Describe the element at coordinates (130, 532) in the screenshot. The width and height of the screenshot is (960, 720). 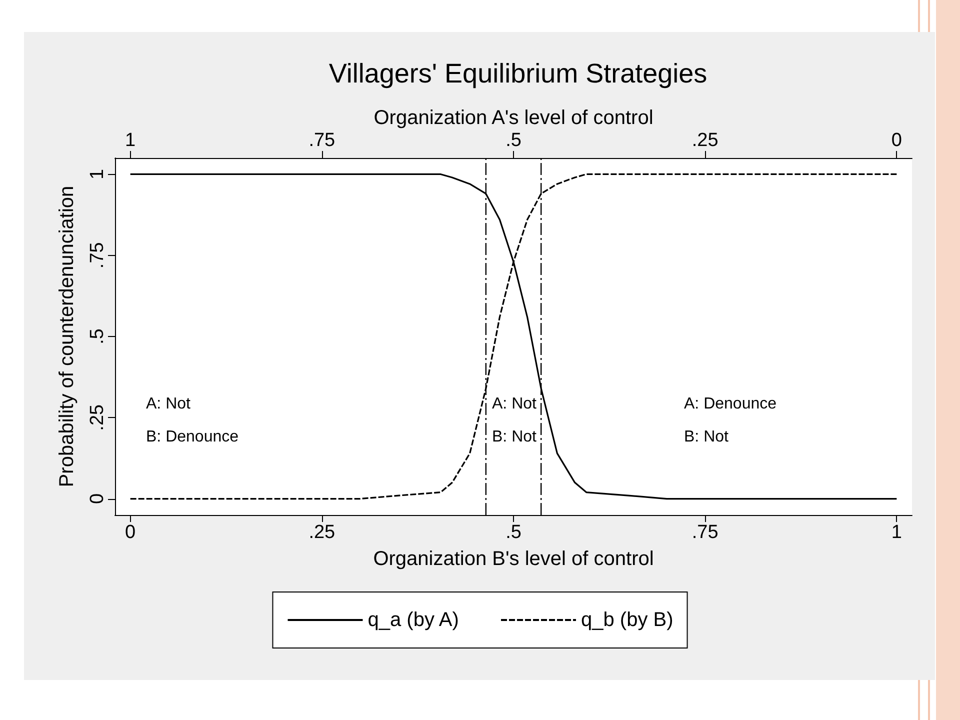
I see `x-tick-label: 0` at that location.